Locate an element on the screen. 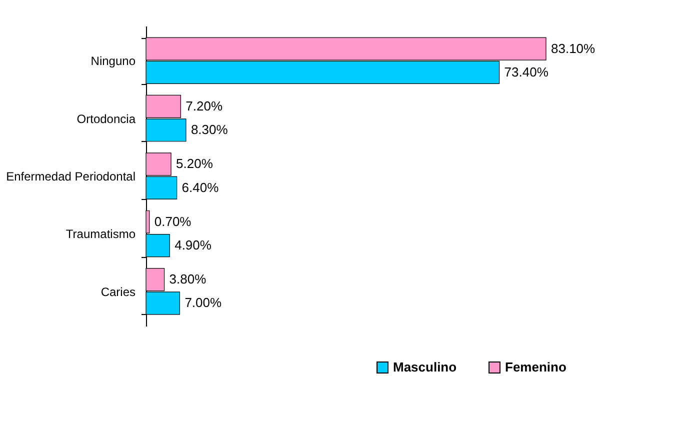 The height and width of the screenshot is (426, 673). y-tick-label: Ortodoncia is located at coordinates (106, 119).